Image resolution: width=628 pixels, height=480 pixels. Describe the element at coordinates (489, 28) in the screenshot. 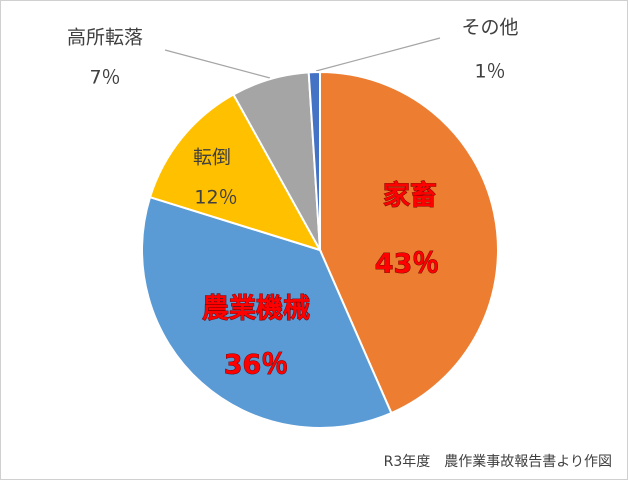

I see `slice-label: その他` at that location.